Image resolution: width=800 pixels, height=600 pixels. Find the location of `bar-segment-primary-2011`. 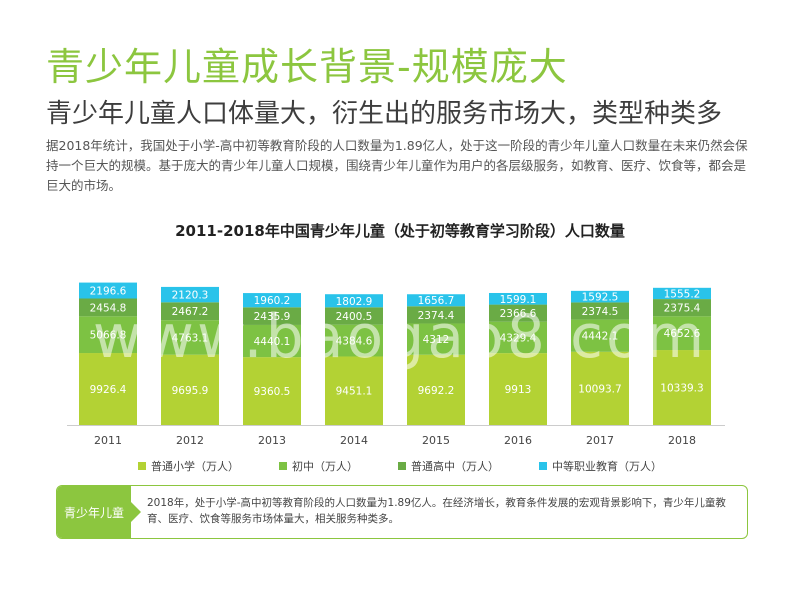

bar-segment-primary-2011 is located at coordinates (108, 389).